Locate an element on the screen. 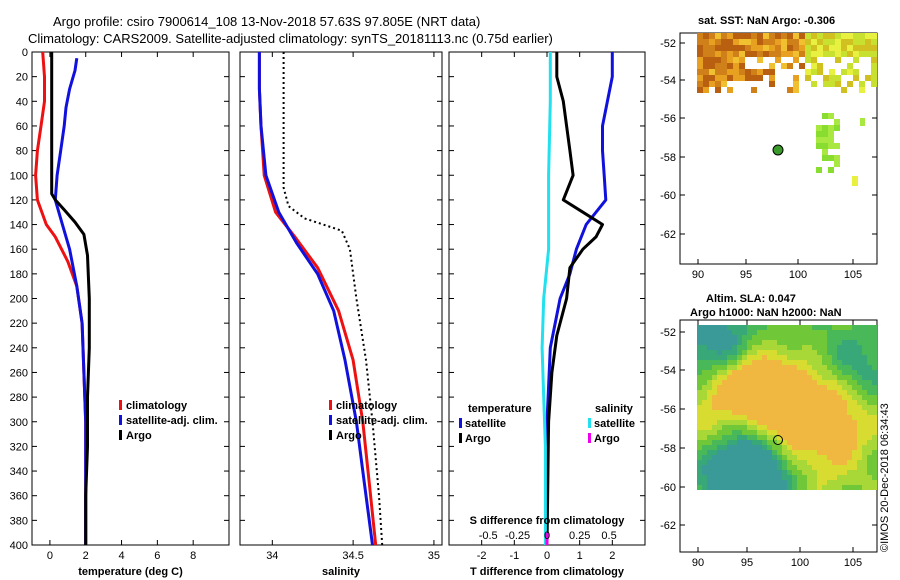  legend-label: satellite-adj. clim. is located at coordinates (172, 421).